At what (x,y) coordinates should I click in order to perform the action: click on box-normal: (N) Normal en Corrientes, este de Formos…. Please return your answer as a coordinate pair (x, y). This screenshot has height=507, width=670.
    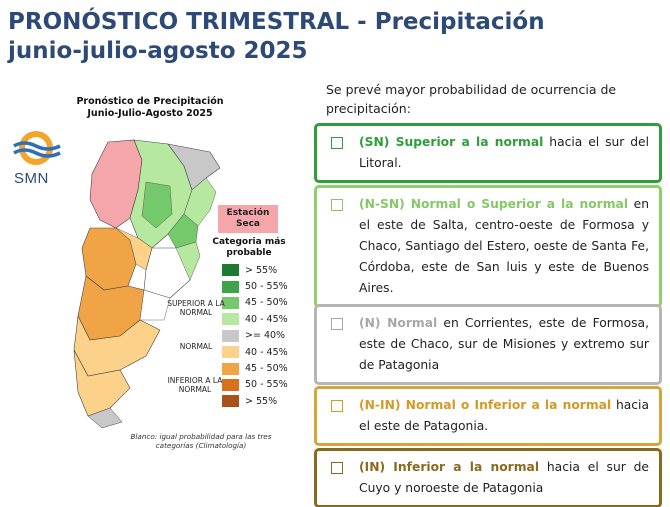
    Looking at the image, I should click on (488, 344).